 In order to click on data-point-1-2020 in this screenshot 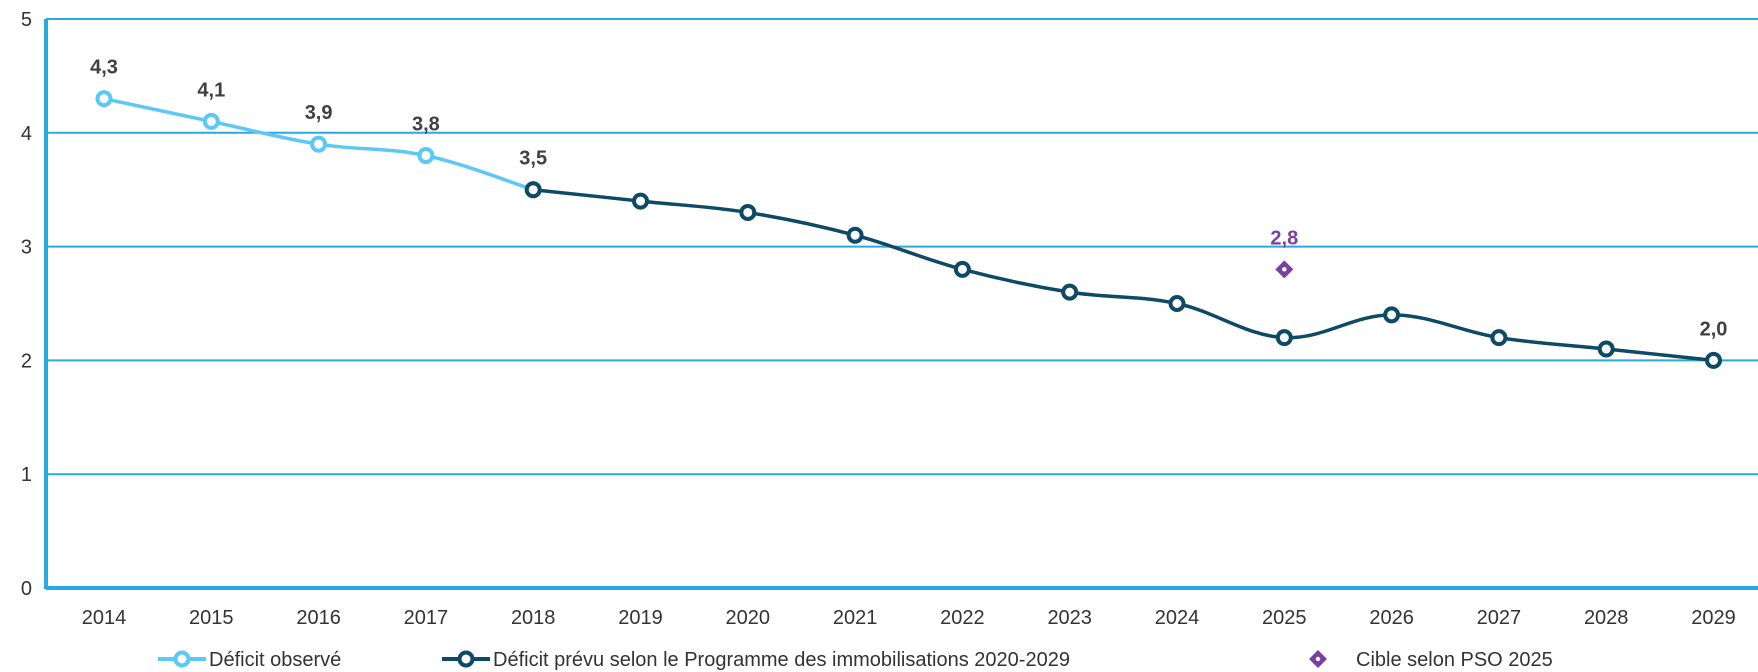, I will do `click(748, 212)`.